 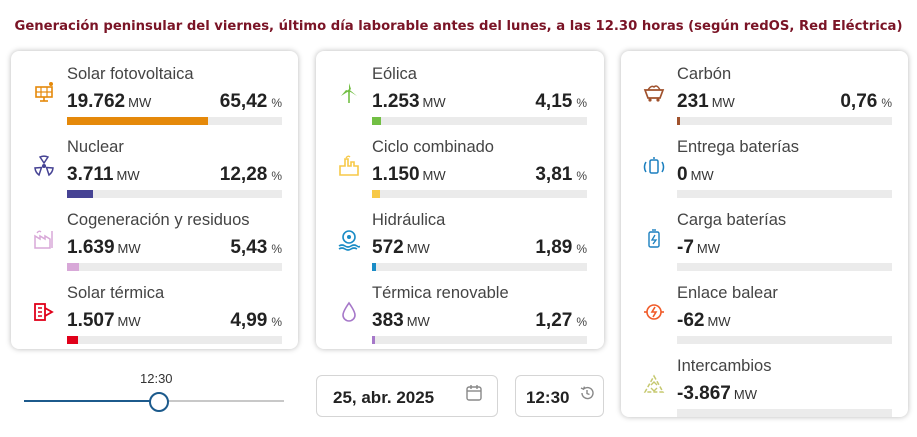 I want to click on generation-label: Solar térmica, so click(x=116, y=293).